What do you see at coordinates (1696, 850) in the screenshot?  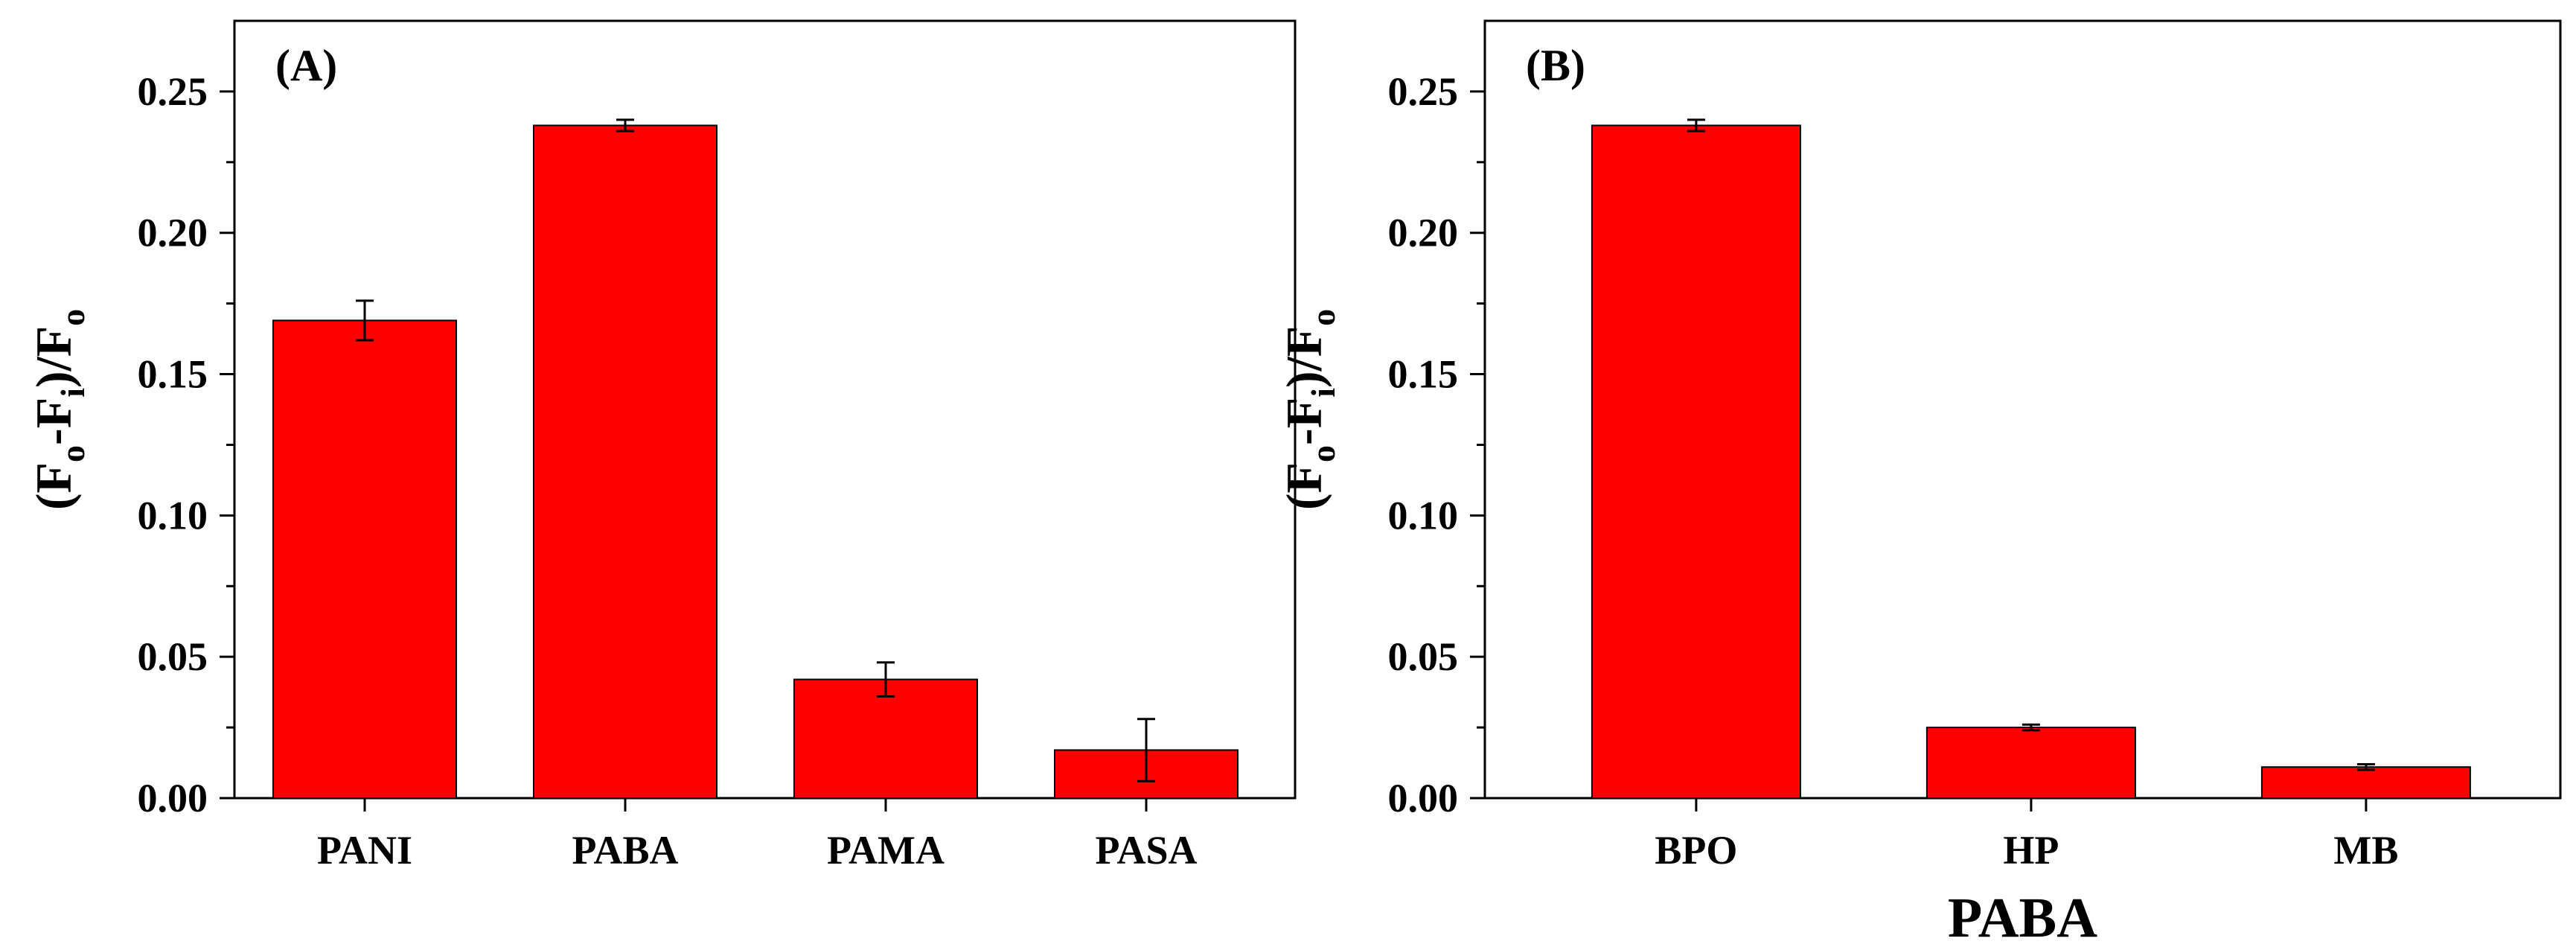 I see `x-category-label: BPO` at bounding box center [1696, 850].